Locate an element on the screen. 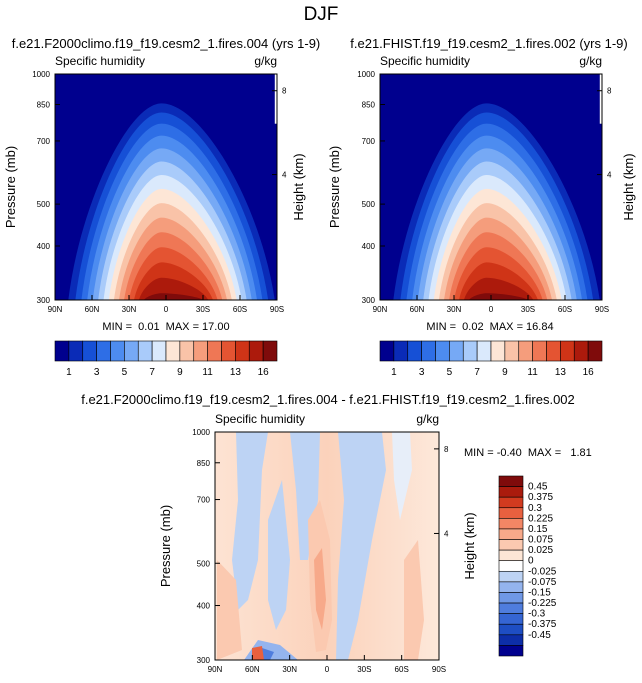  colorbar-label: 3 is located at coordinates (422, 372).